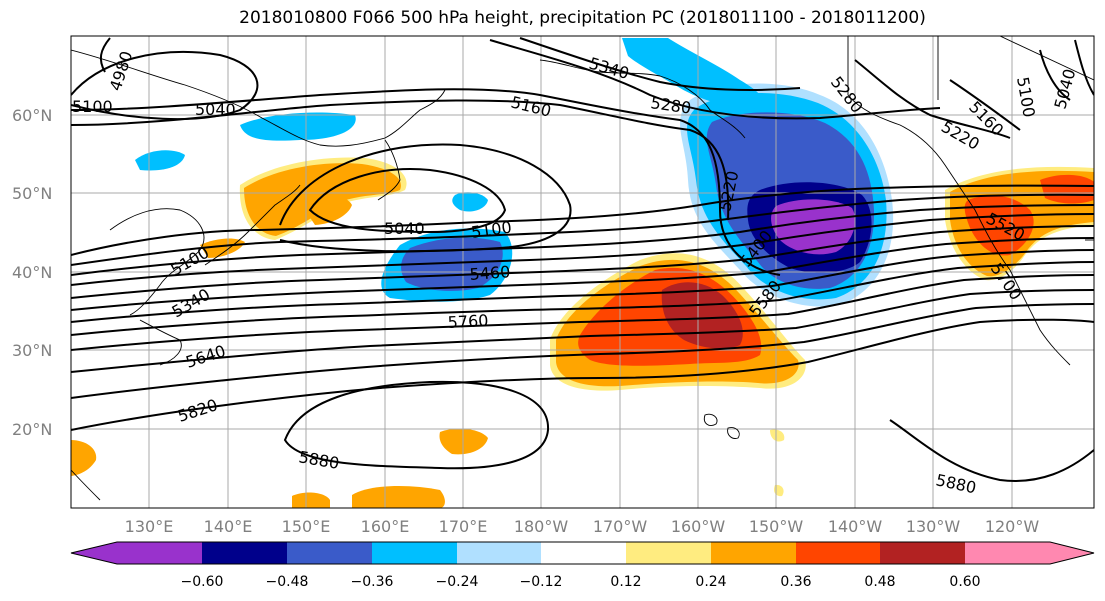 Image resolution: width=1105 pixels, height=601 pixels. I want to click on neg-anomaly-bering, so click(692, 74).